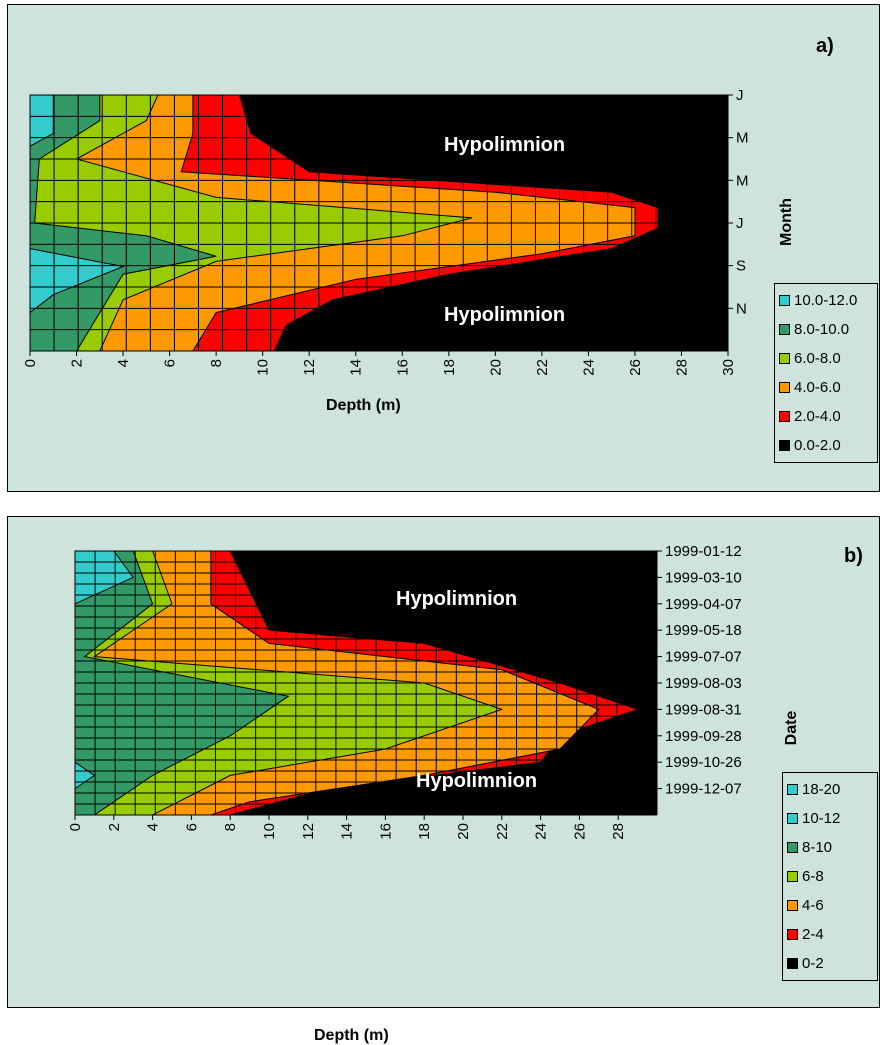  What do you see at coordinates (813, 876) in the screenshot?
I see `legend-label: 6-8` at bounding box center [813, 876].